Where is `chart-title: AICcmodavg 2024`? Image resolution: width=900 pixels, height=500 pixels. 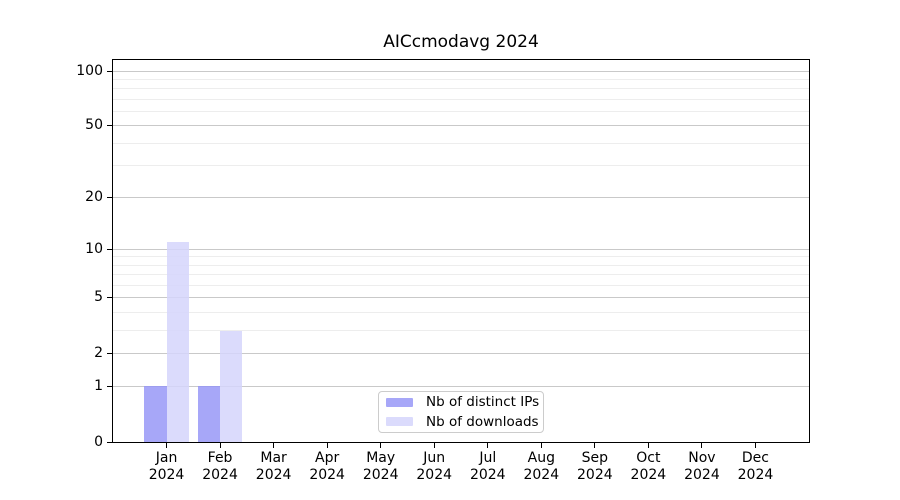
chart-title: AICcmodavg 2024 is located at coordinates (461, 42).